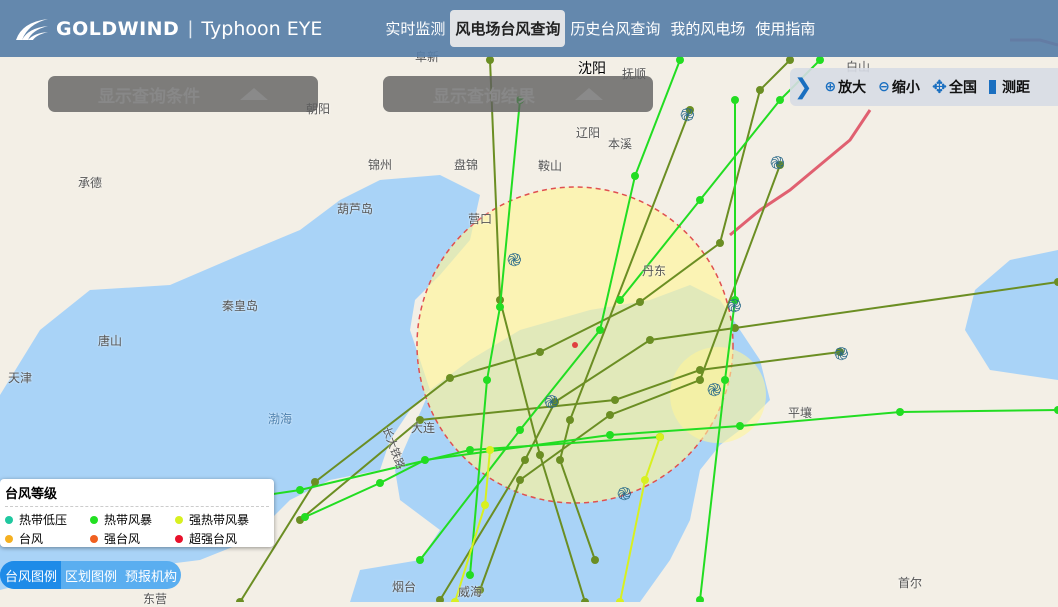 This screenshot has height=607, width=1058. What do you see at coordinates (254, 94) in the screenshot?
I see `triangle-up-icon` at bounding box center [254, 94].